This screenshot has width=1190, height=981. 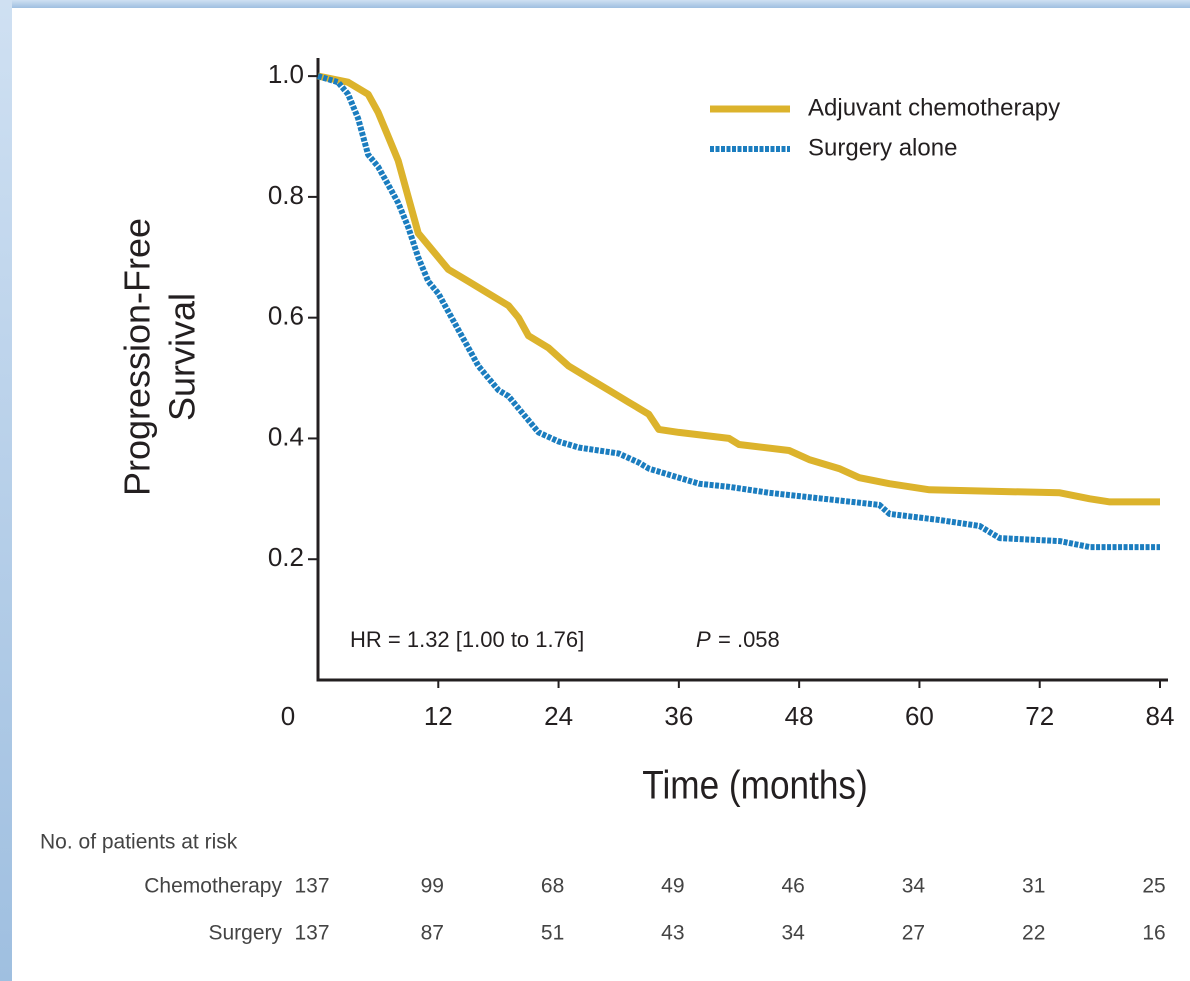 I want to click on risk-row-label: Surgery, so click(x=245, y=933).